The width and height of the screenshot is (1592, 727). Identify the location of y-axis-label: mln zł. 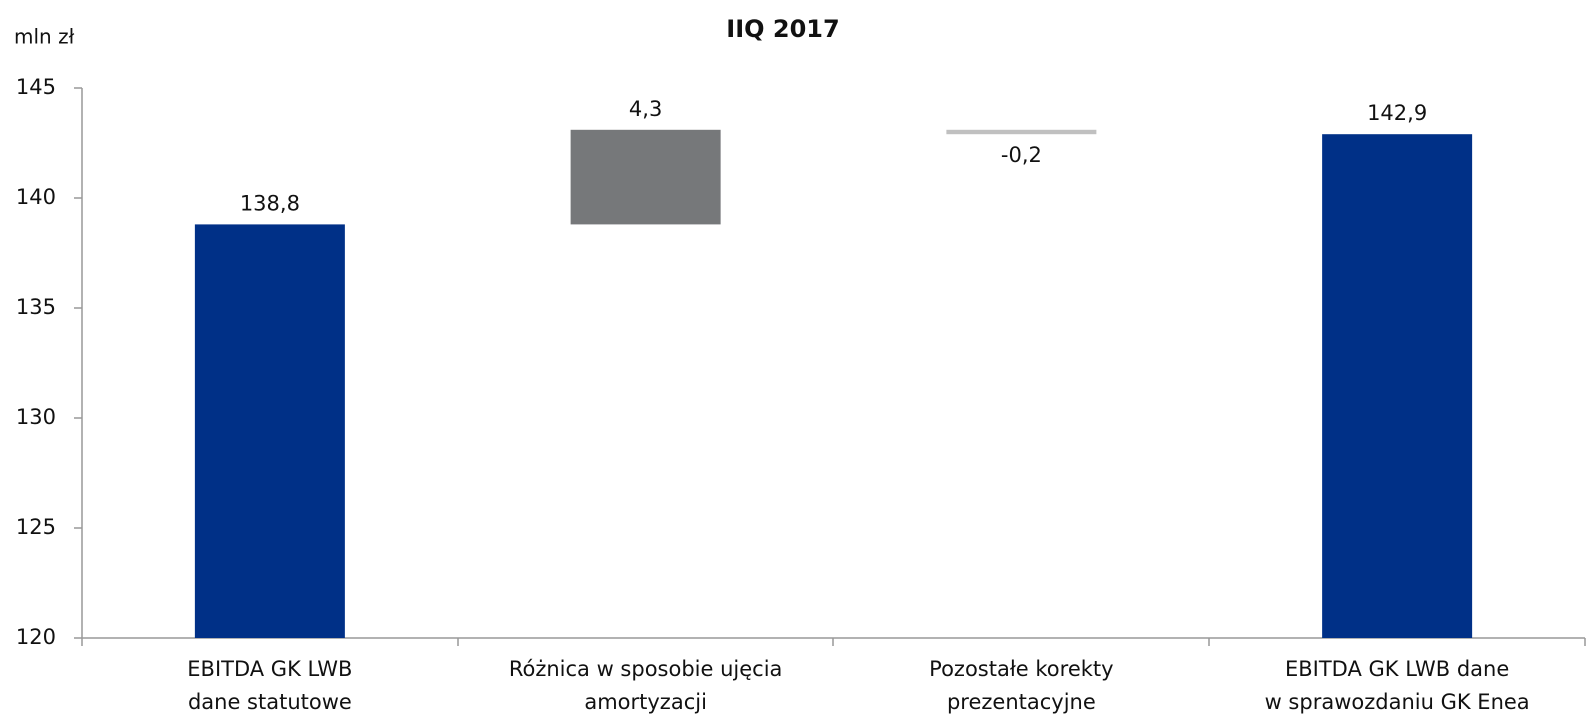
(44, 37).